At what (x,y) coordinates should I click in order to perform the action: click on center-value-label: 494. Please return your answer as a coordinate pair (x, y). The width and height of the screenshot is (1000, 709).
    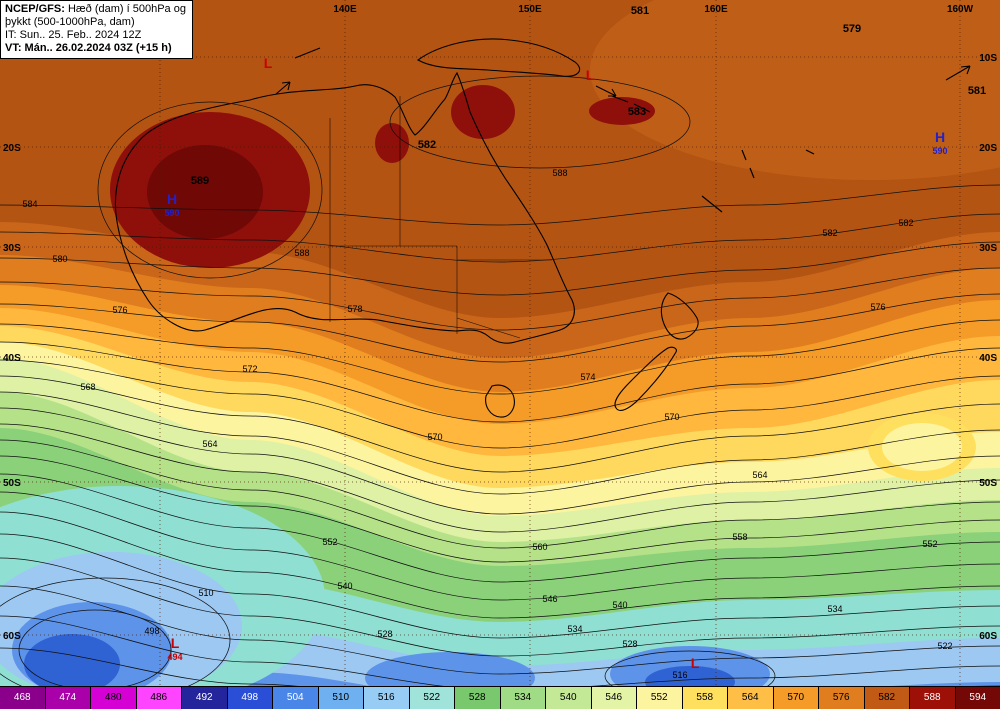
    Looking at the image, I should click on (174, 657).